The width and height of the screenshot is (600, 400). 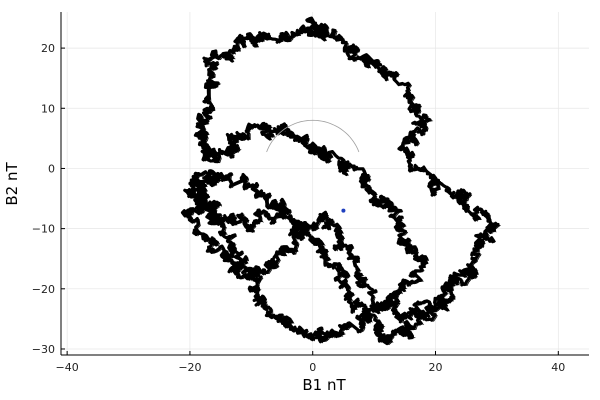 I want to click on x-axis-label: B1 nT, so click(x=324, y=385).